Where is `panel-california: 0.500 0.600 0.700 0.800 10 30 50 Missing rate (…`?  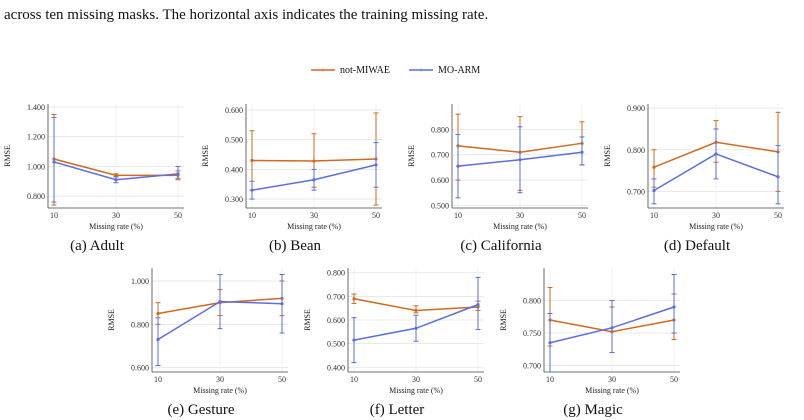
panel-california: 0.500 0.600 0.700 0.800 10 30 50 Missing rate (… is located at coordinates (501, 176).